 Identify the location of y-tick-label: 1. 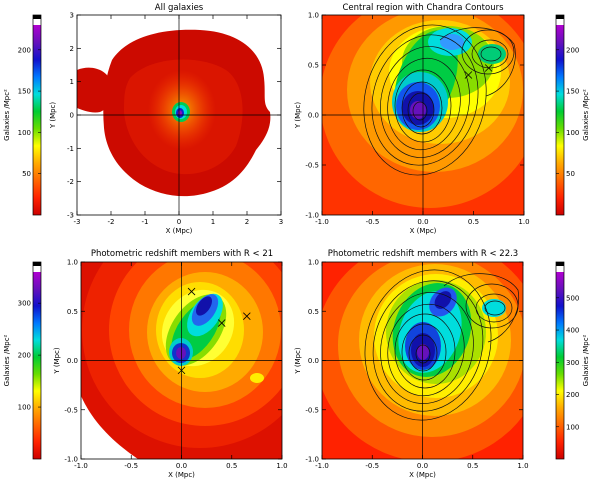
(72, 82).